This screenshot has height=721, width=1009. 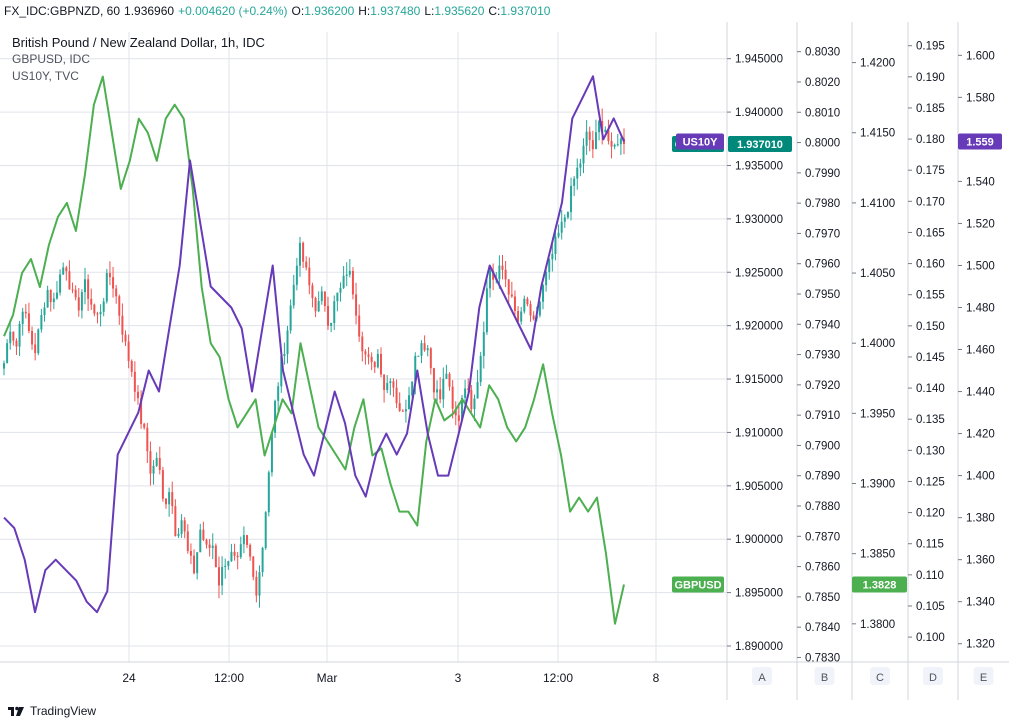 I want to click on axis-tick-label: 1.340, so click(x=980, y=603).